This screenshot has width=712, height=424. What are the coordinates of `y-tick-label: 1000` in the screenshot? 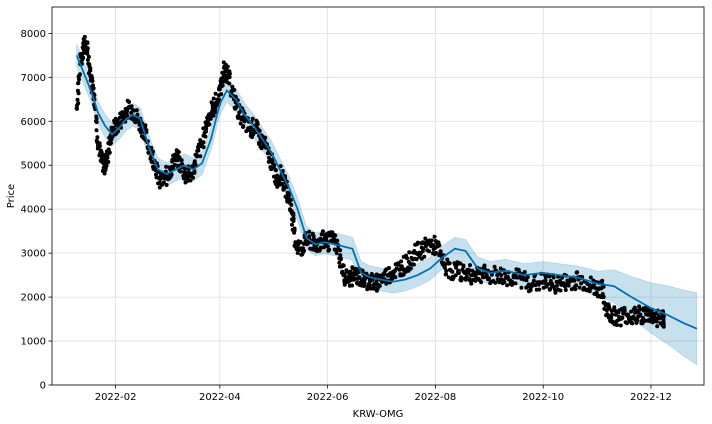 It's located at (33, 342).